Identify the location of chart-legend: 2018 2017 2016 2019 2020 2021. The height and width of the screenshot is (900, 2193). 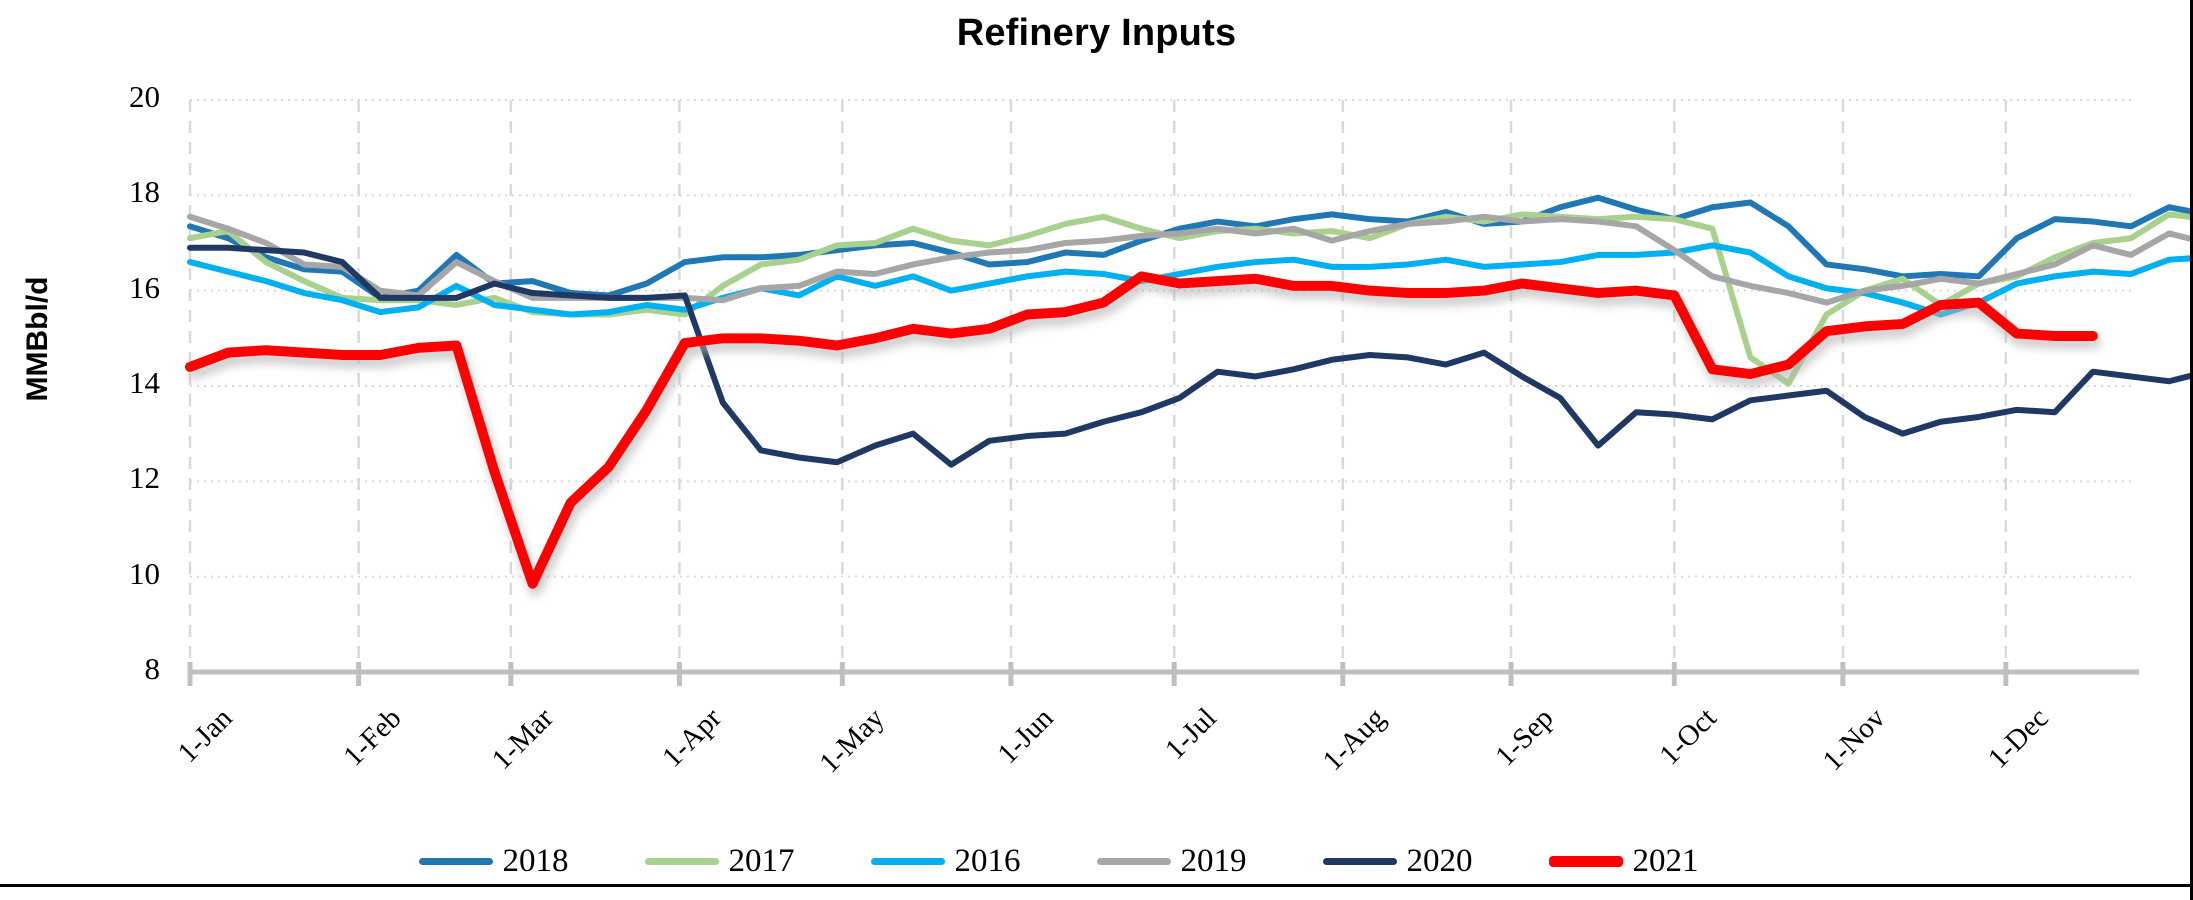
(1096, 861).